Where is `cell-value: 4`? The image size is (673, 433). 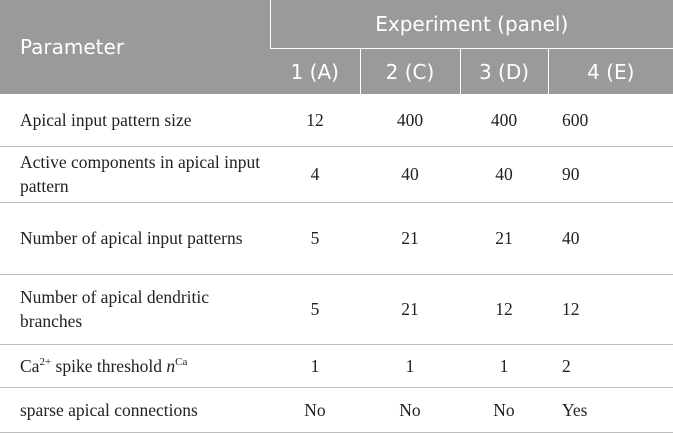
cell-value: 4 is located at coordinates (315, 174).